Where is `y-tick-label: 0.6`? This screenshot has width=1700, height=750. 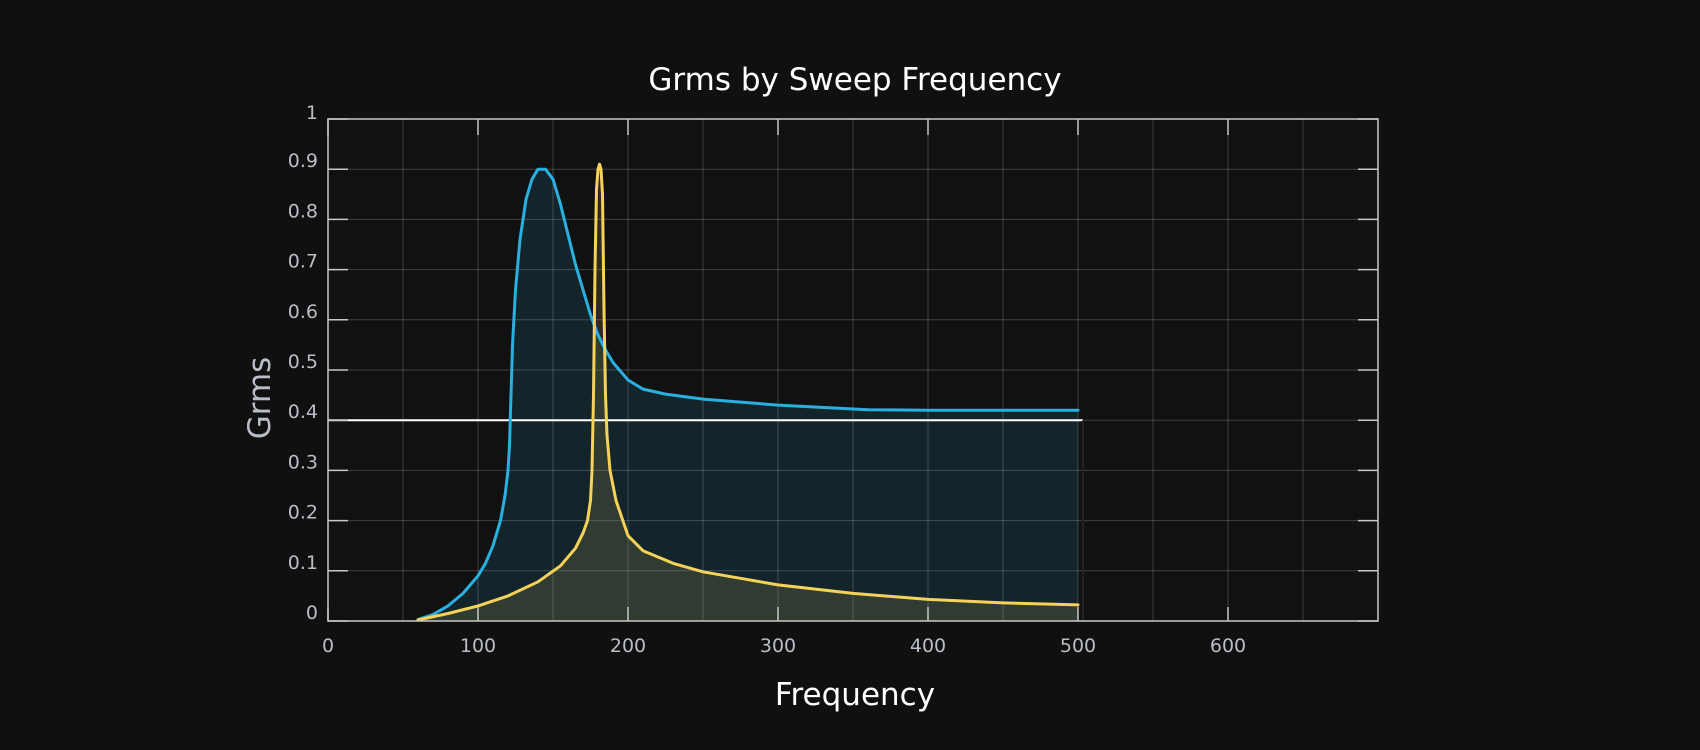 y-tick-label: 0.6 is located at coordinates (303, 312).